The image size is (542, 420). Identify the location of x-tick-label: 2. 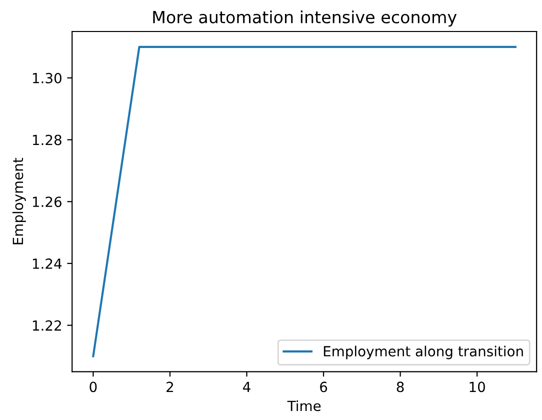
(170, 387).